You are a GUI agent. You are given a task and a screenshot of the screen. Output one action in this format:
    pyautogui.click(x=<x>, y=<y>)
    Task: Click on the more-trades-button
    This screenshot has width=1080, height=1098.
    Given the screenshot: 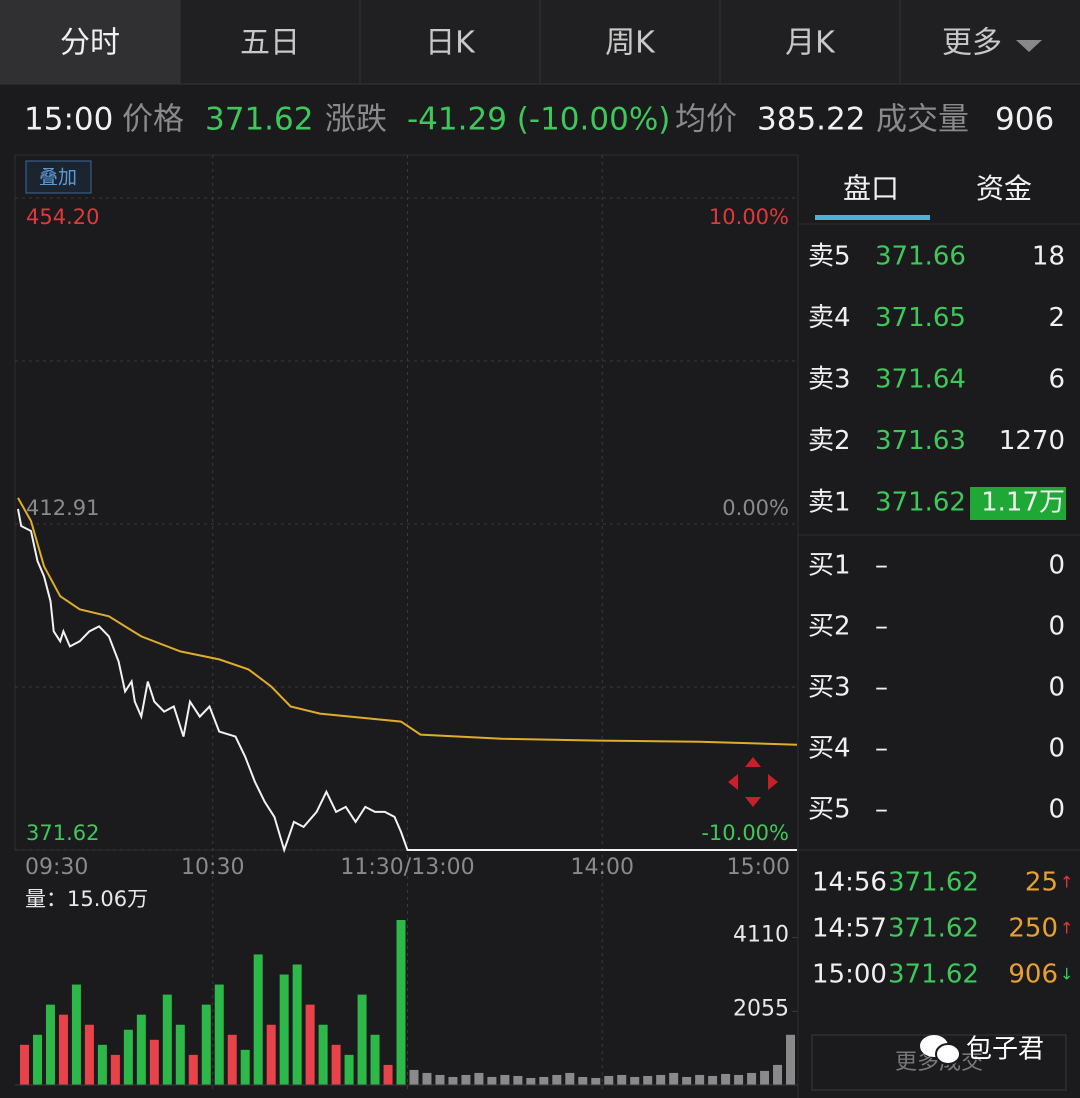 What is the action you would take?
    pyautogui.click(x=939, y=1062)
    